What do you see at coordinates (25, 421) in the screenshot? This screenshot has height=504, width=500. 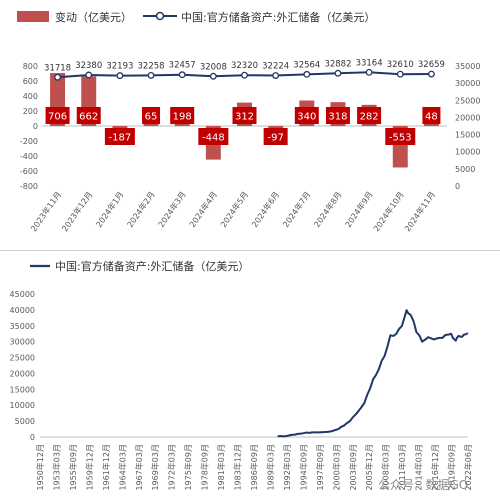 I see `y-axis-tick-label: 5000` at bounding box center [25, 421].